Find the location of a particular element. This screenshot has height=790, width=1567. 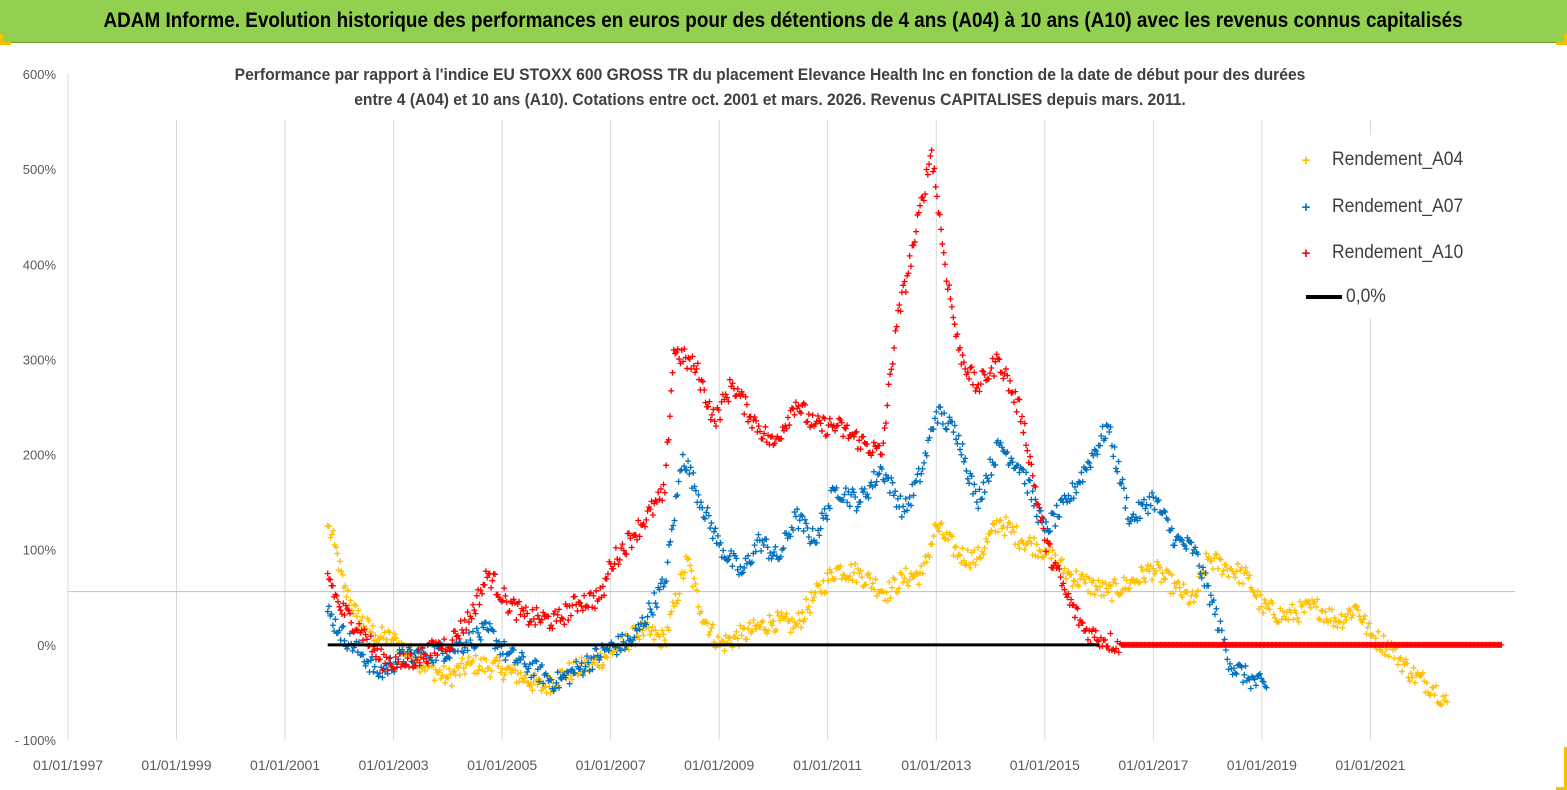

x-tick-label: 01/01/1997 is located at coordinates (68, 765).